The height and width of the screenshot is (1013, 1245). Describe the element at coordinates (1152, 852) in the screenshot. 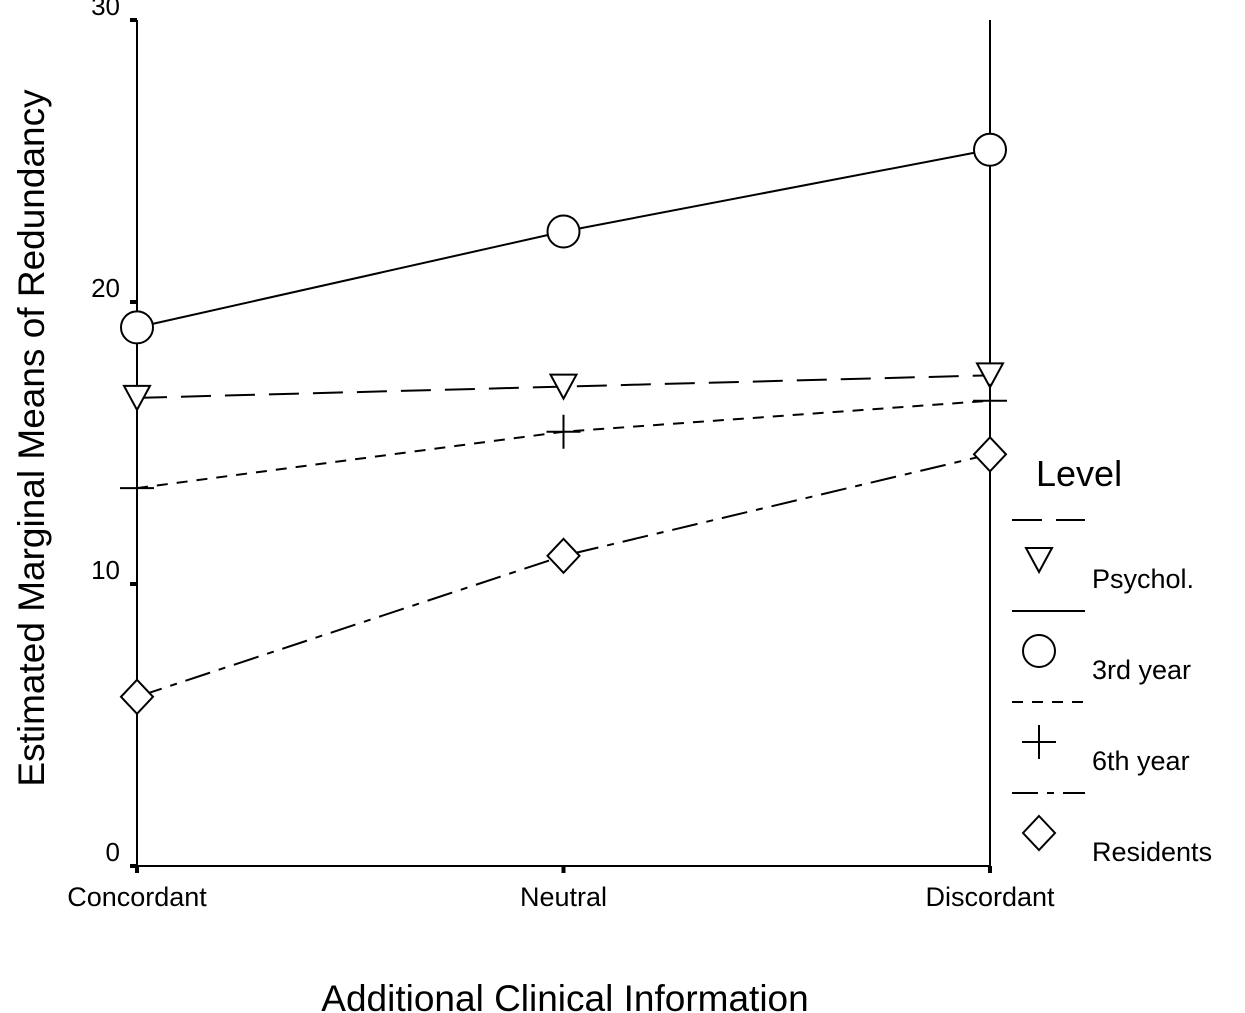

I see `legend-label: Residents` at that location.